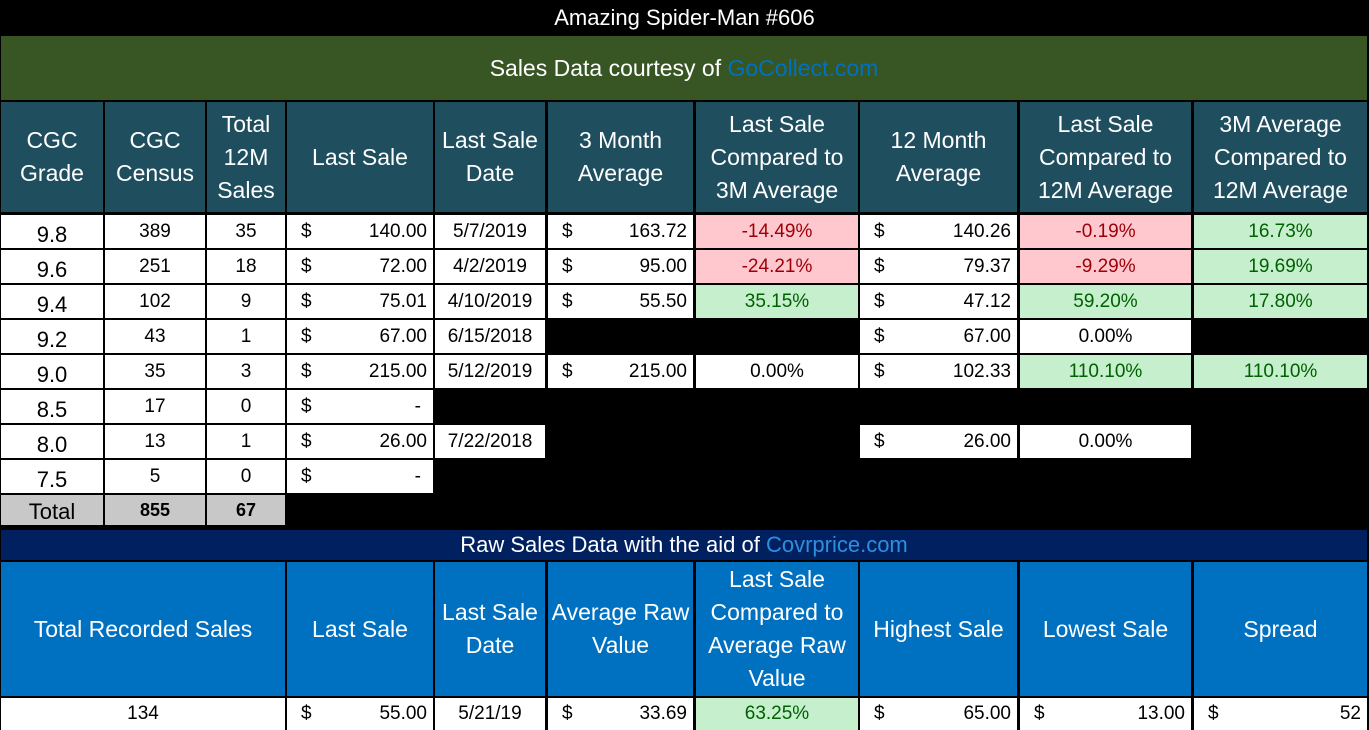  Describe the element at coordinates (403, 713) in the screenshot. I see `raw-last-sale-cell-value: 55.00` at that location.